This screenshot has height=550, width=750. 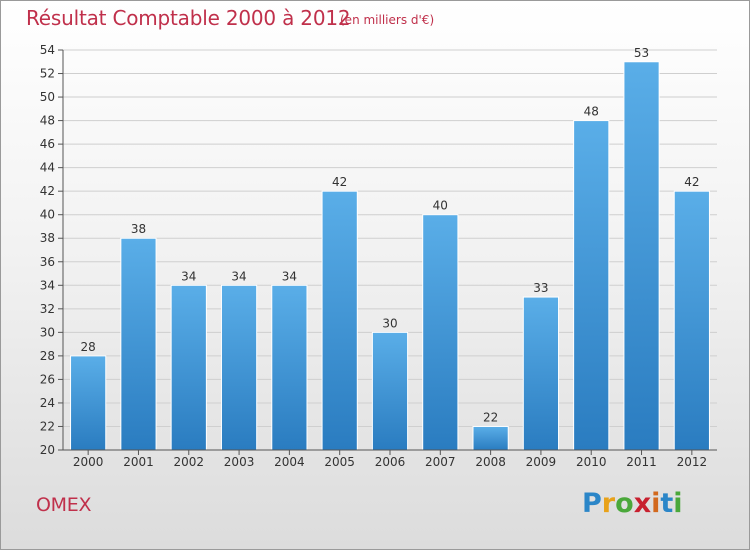 What do you see at coordinates (138, 229) in the screenshot?
I see `data-label: 38` at bounding box center [138, 229].